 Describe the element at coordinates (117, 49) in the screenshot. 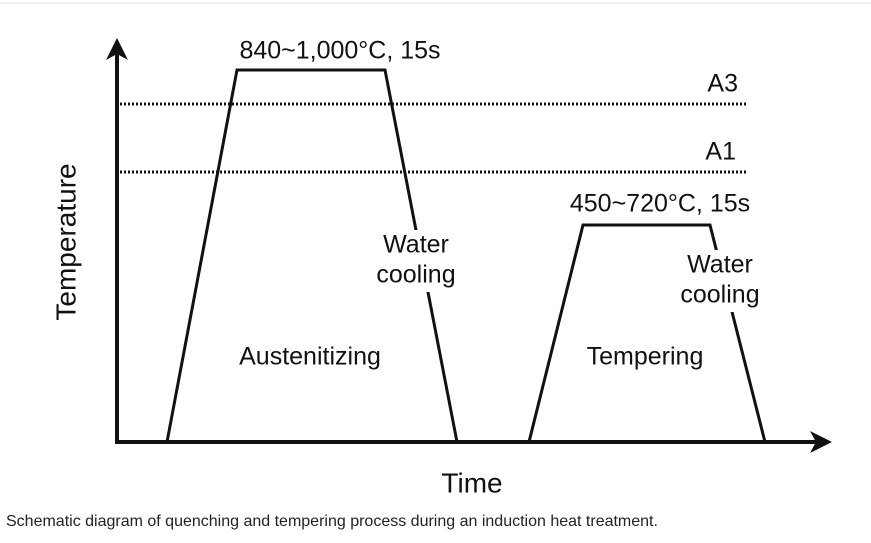

I see `y-arrow` at that location.